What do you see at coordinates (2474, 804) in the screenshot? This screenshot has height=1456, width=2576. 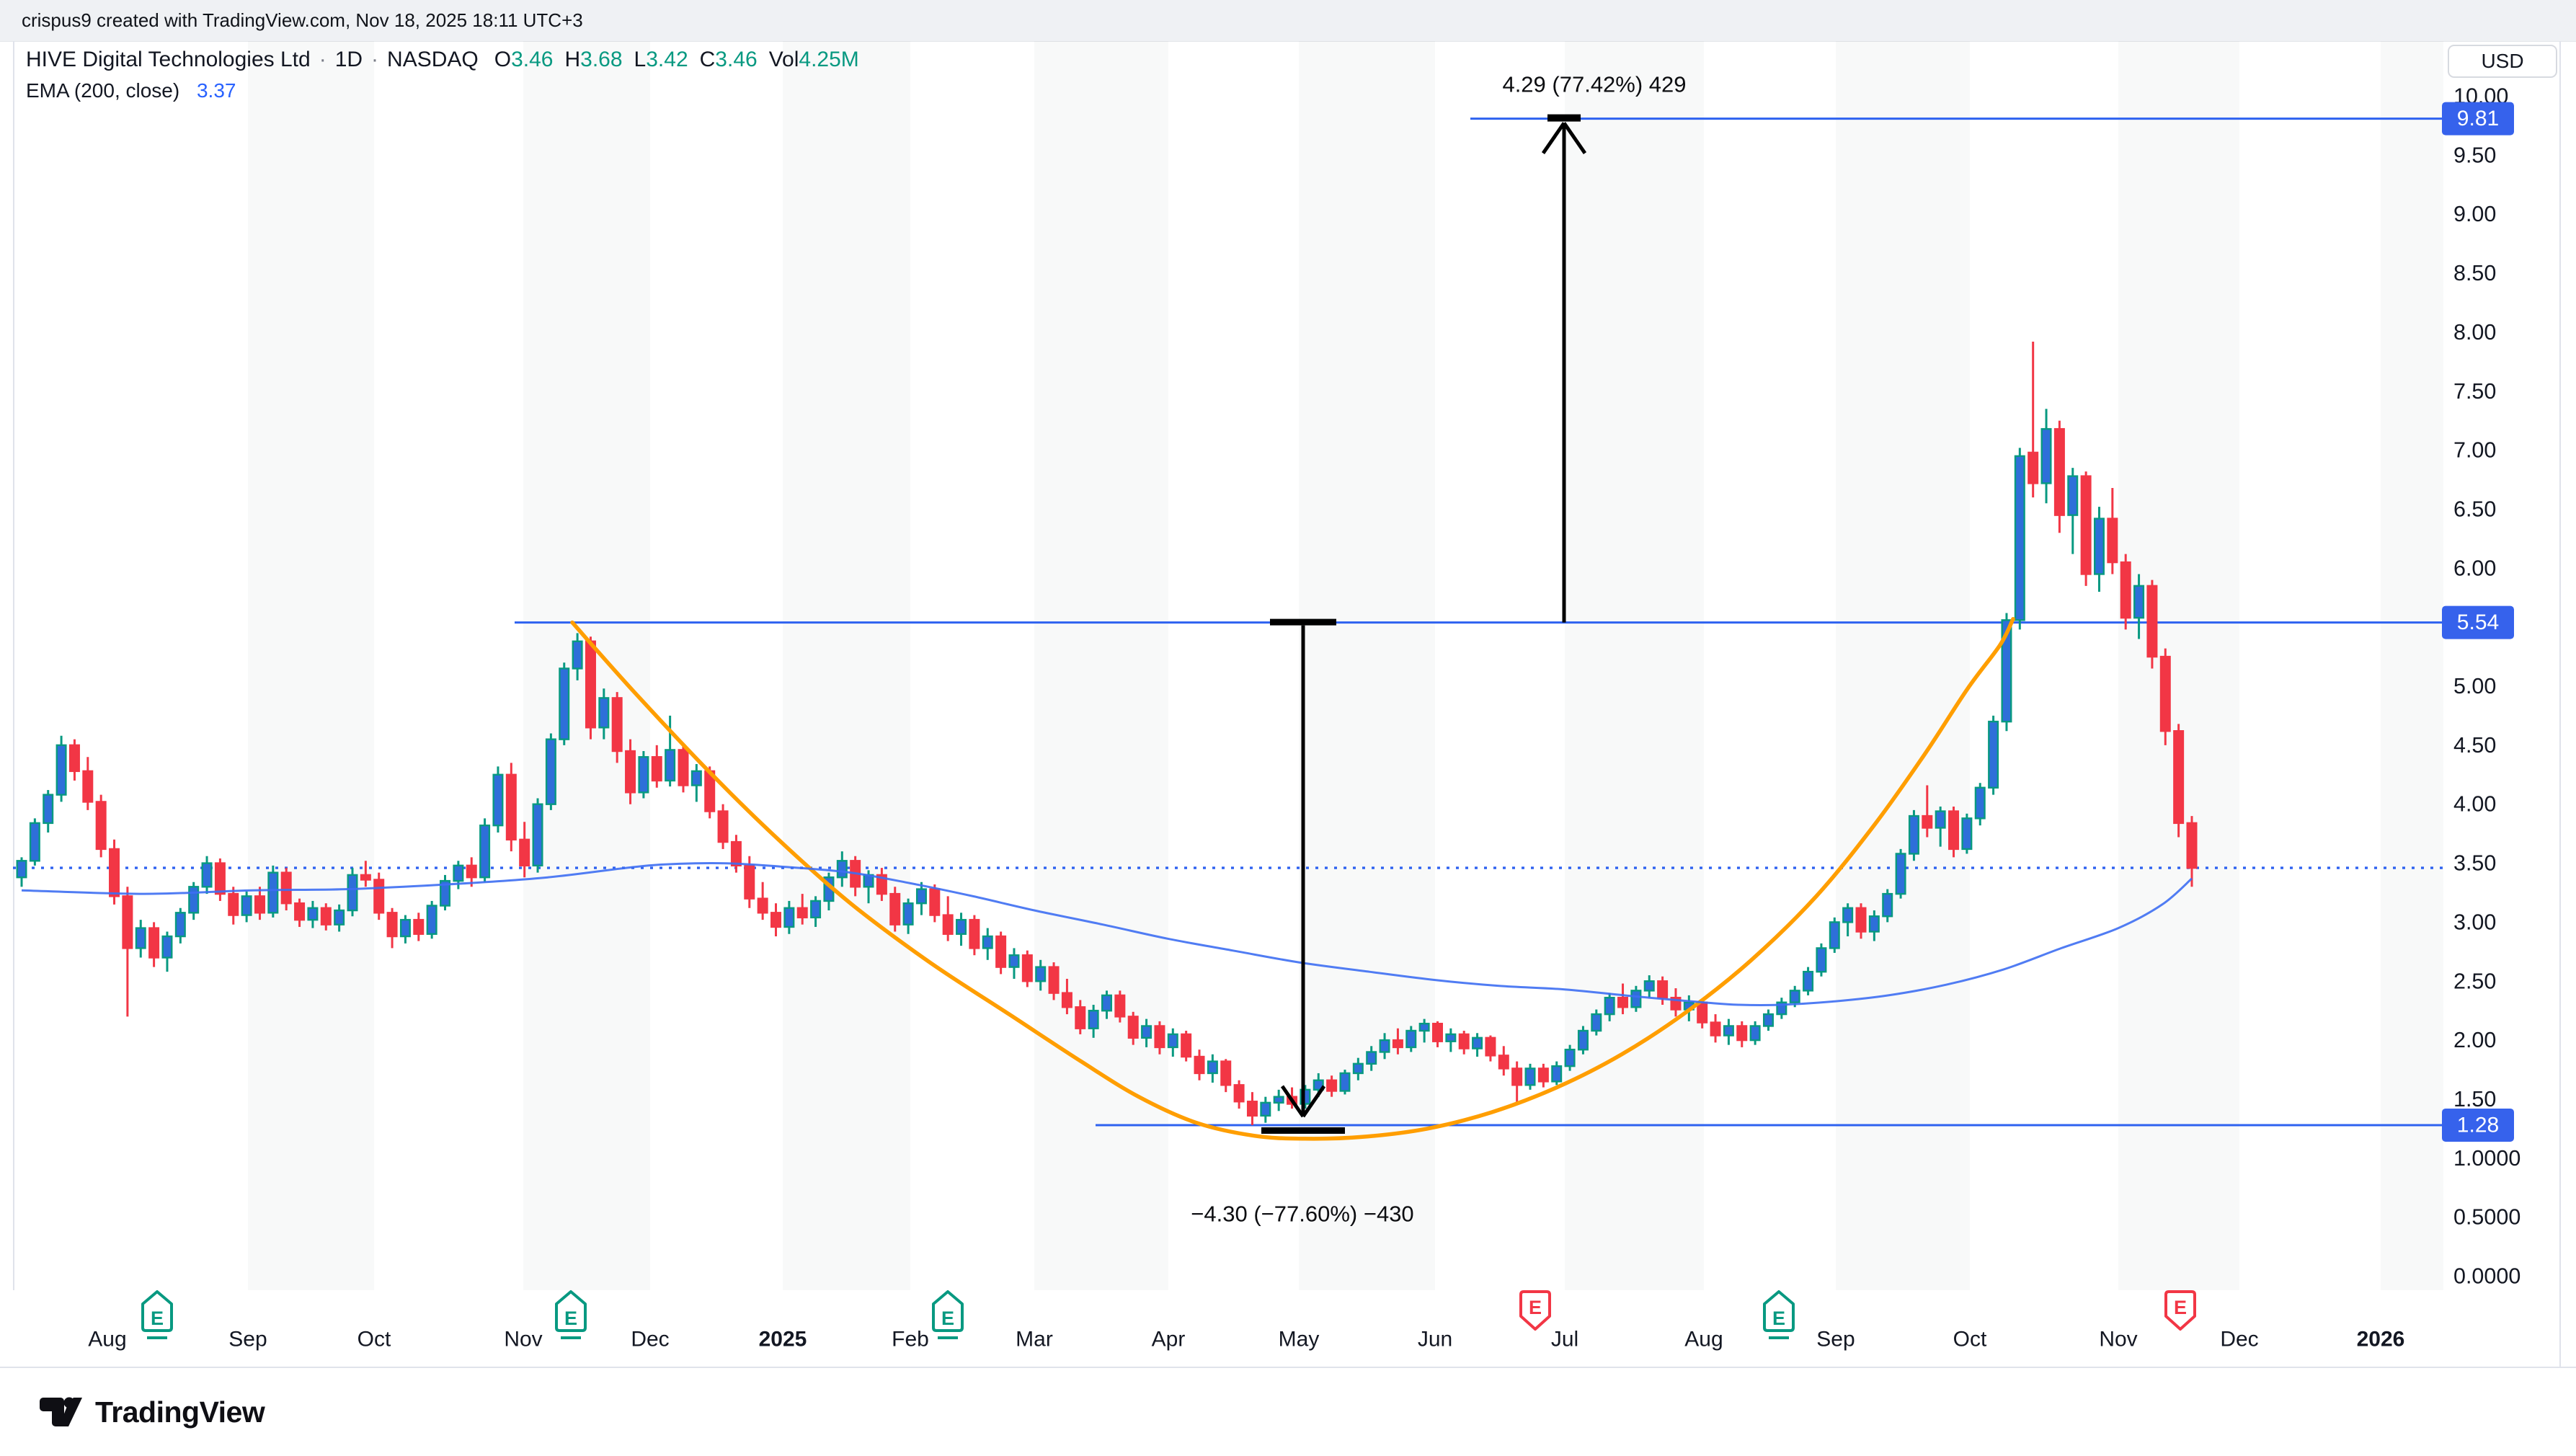 I see `price-tick-label: 4.00` at bounding box center [2474, 804].